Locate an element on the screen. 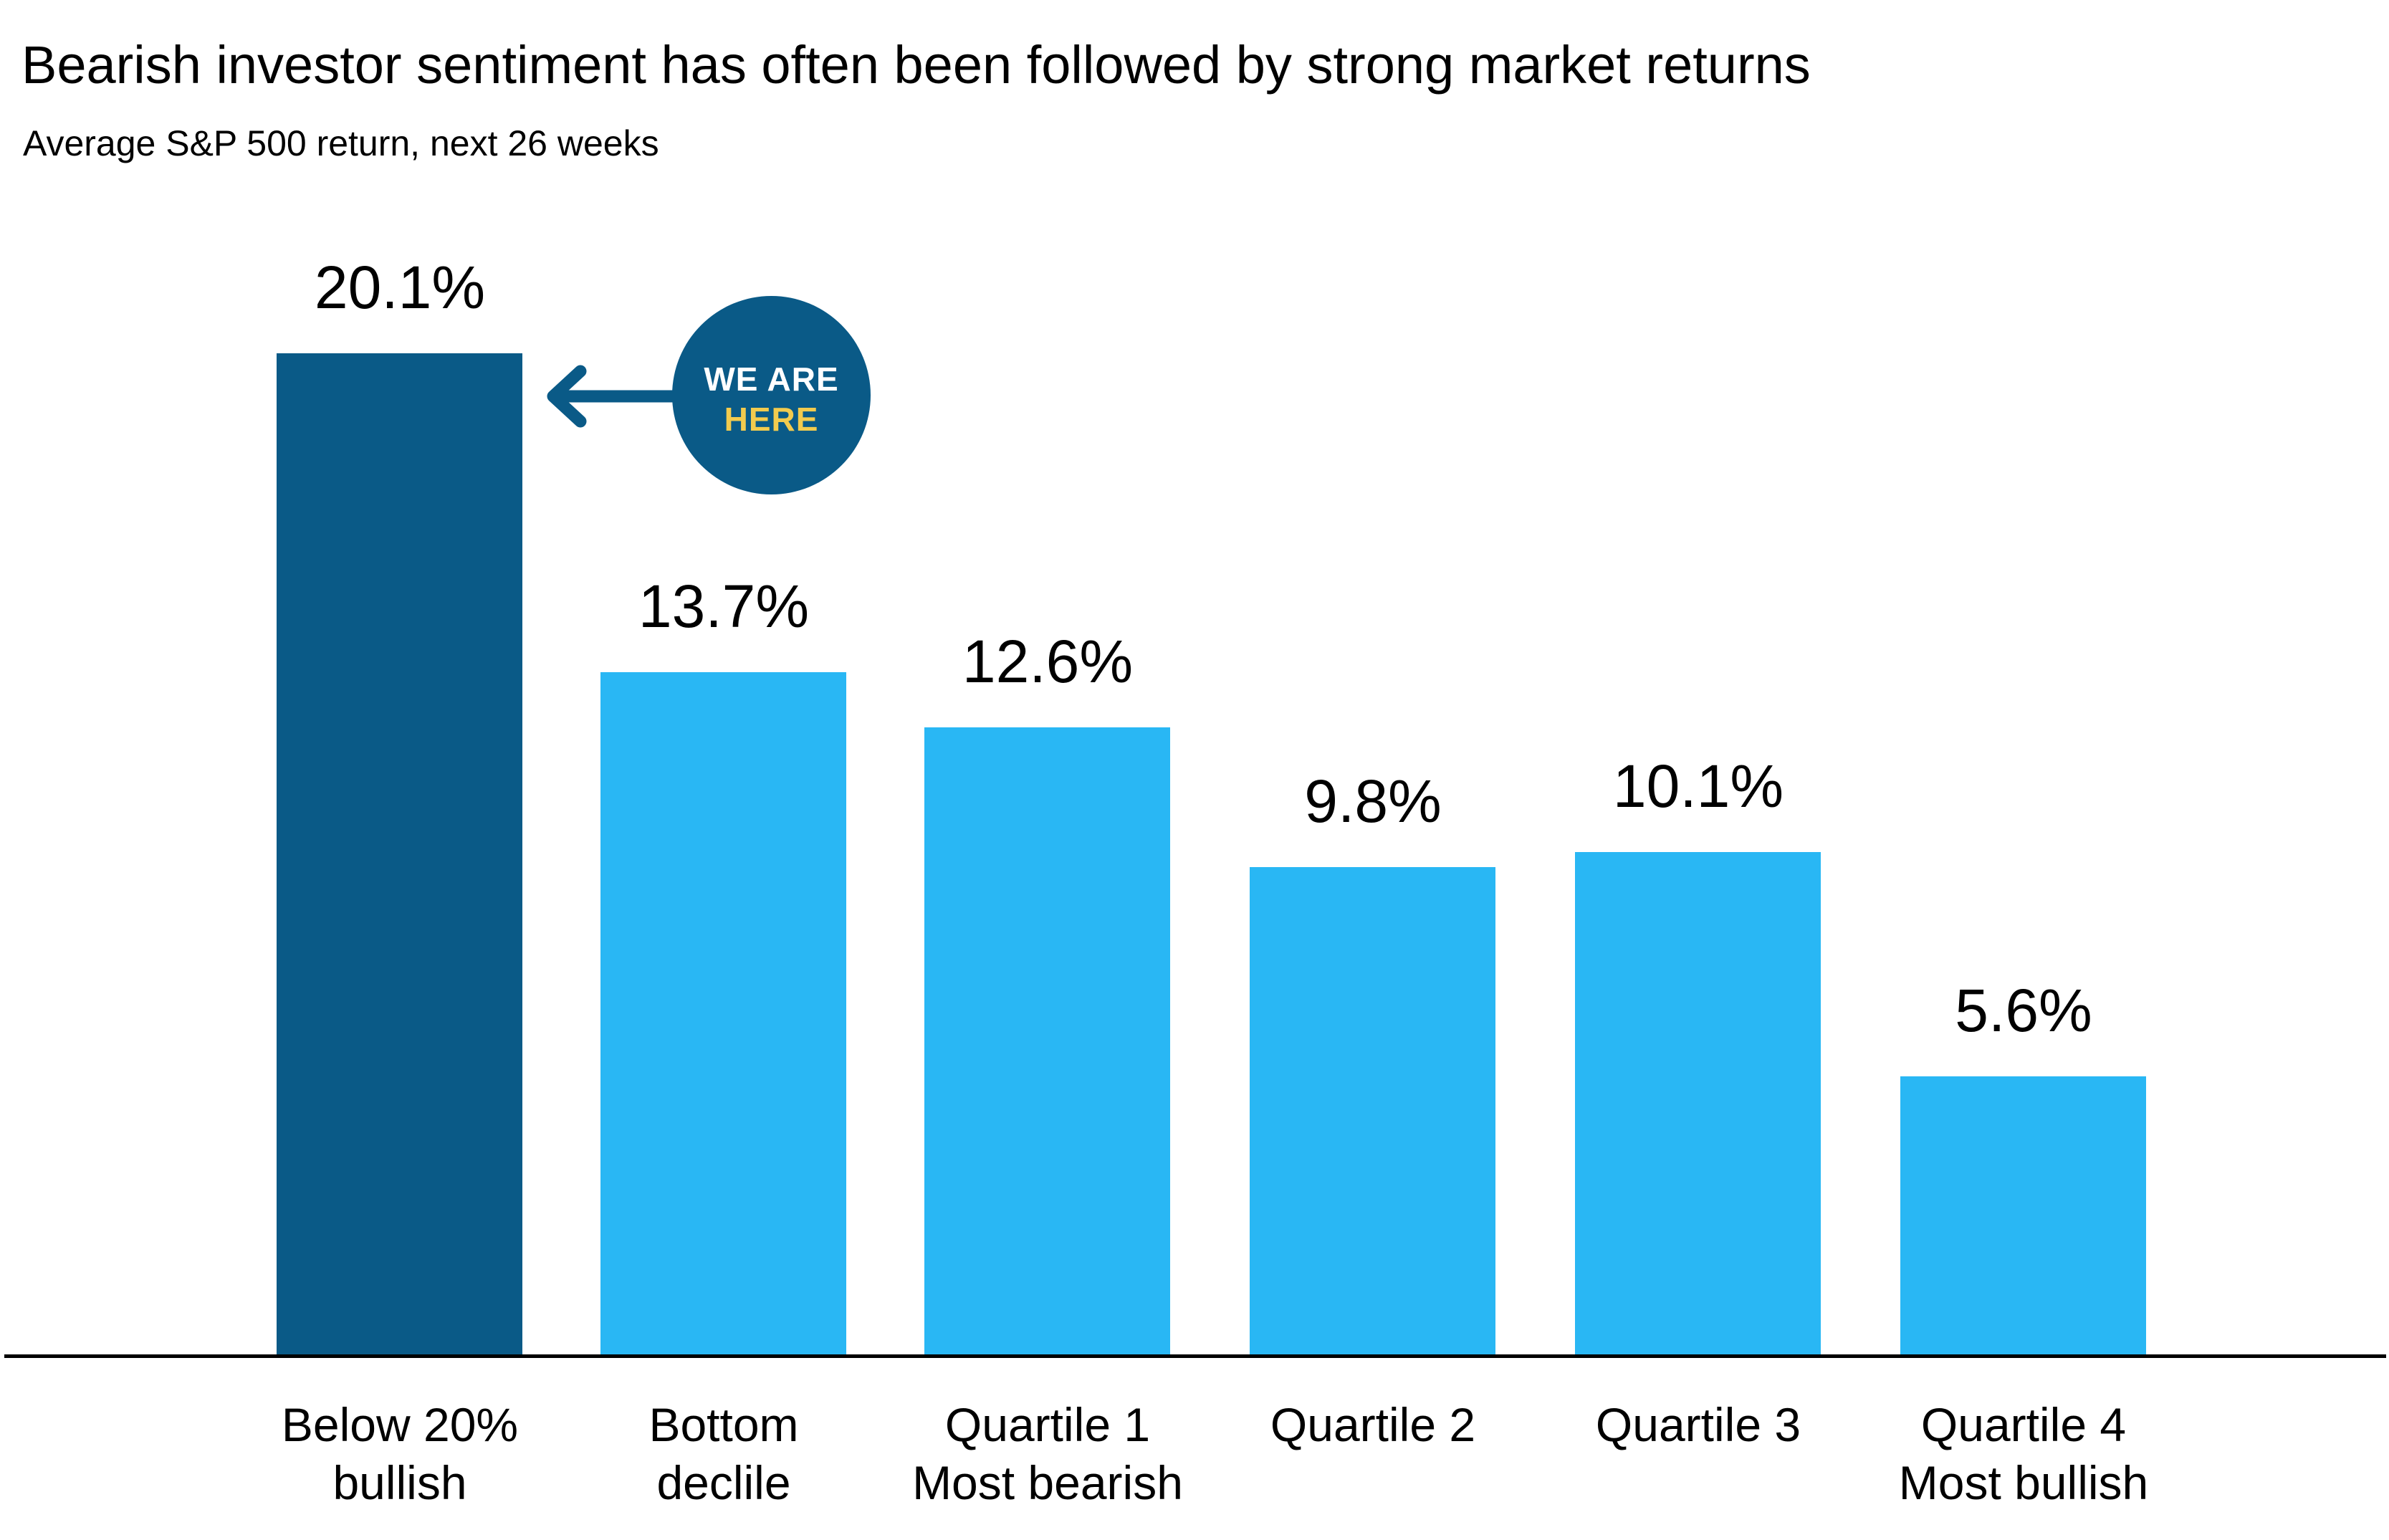 The width and height of the screenshot is (2389, 1540). x-axis-label-quartile-3: Quartile 3 is located at coordinates (1698, 1424).